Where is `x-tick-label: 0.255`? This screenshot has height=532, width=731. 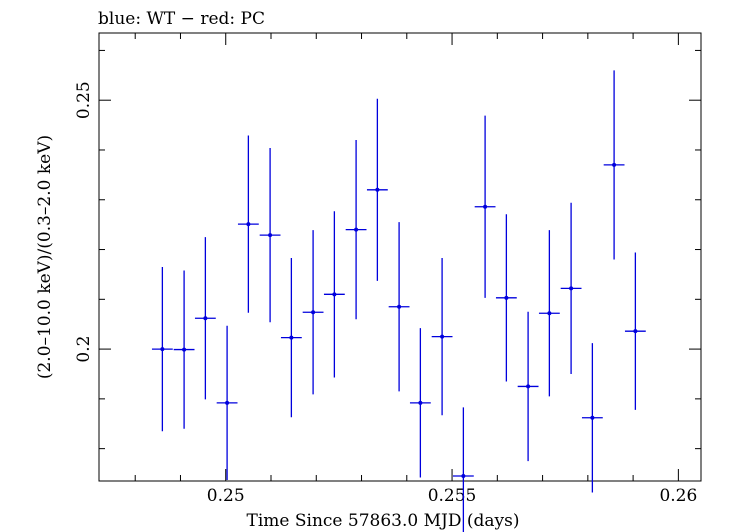
x-tick-label: 0.255 is located at coordinates (452, 496).